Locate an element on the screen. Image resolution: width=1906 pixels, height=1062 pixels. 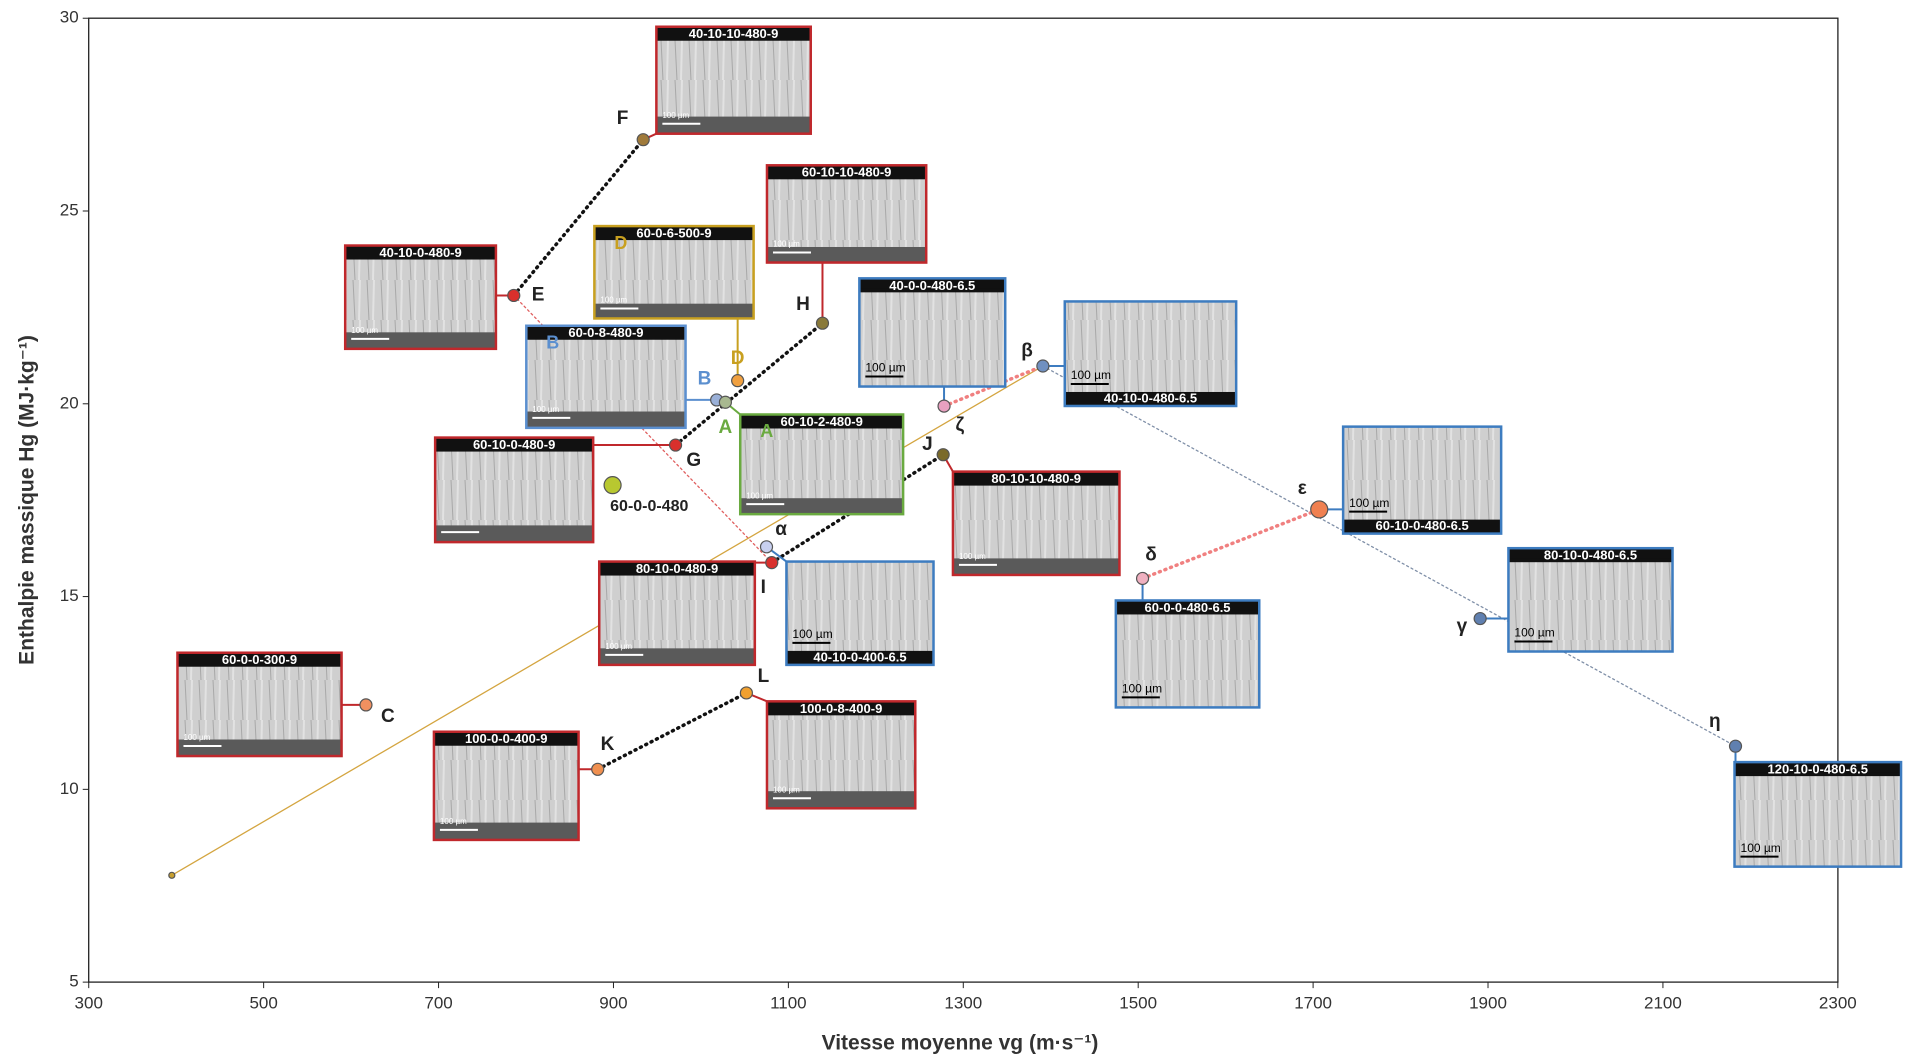
point-label: 60-0-0-480 is located at coordinates (649, 506).